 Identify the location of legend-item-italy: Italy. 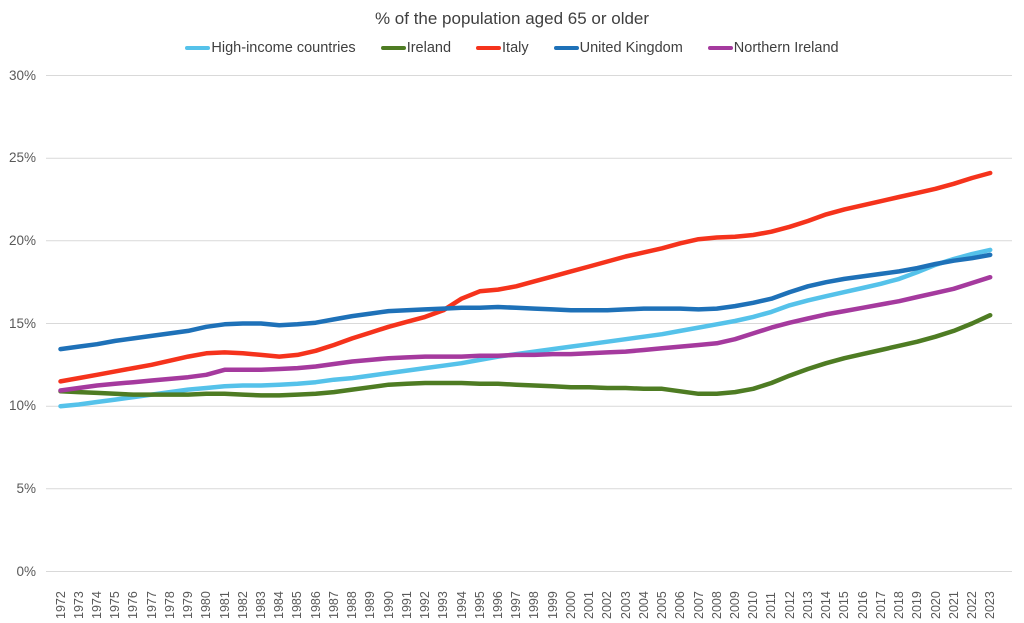
(502, 48).